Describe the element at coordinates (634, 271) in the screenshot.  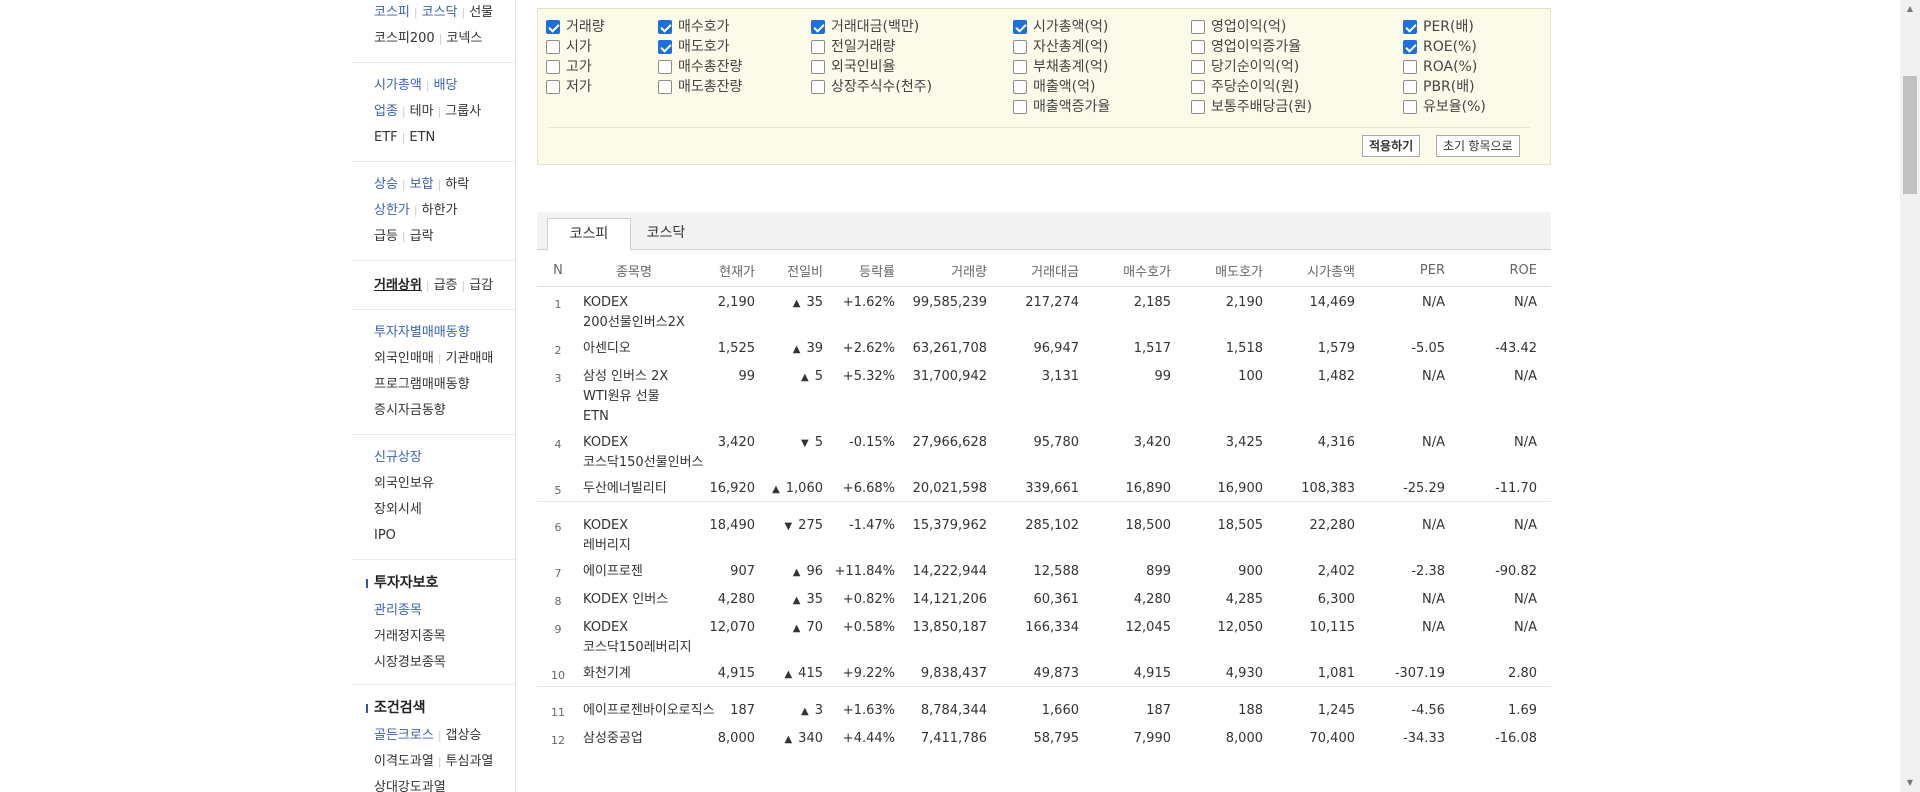
I see `column-header: 종목명` at that location.